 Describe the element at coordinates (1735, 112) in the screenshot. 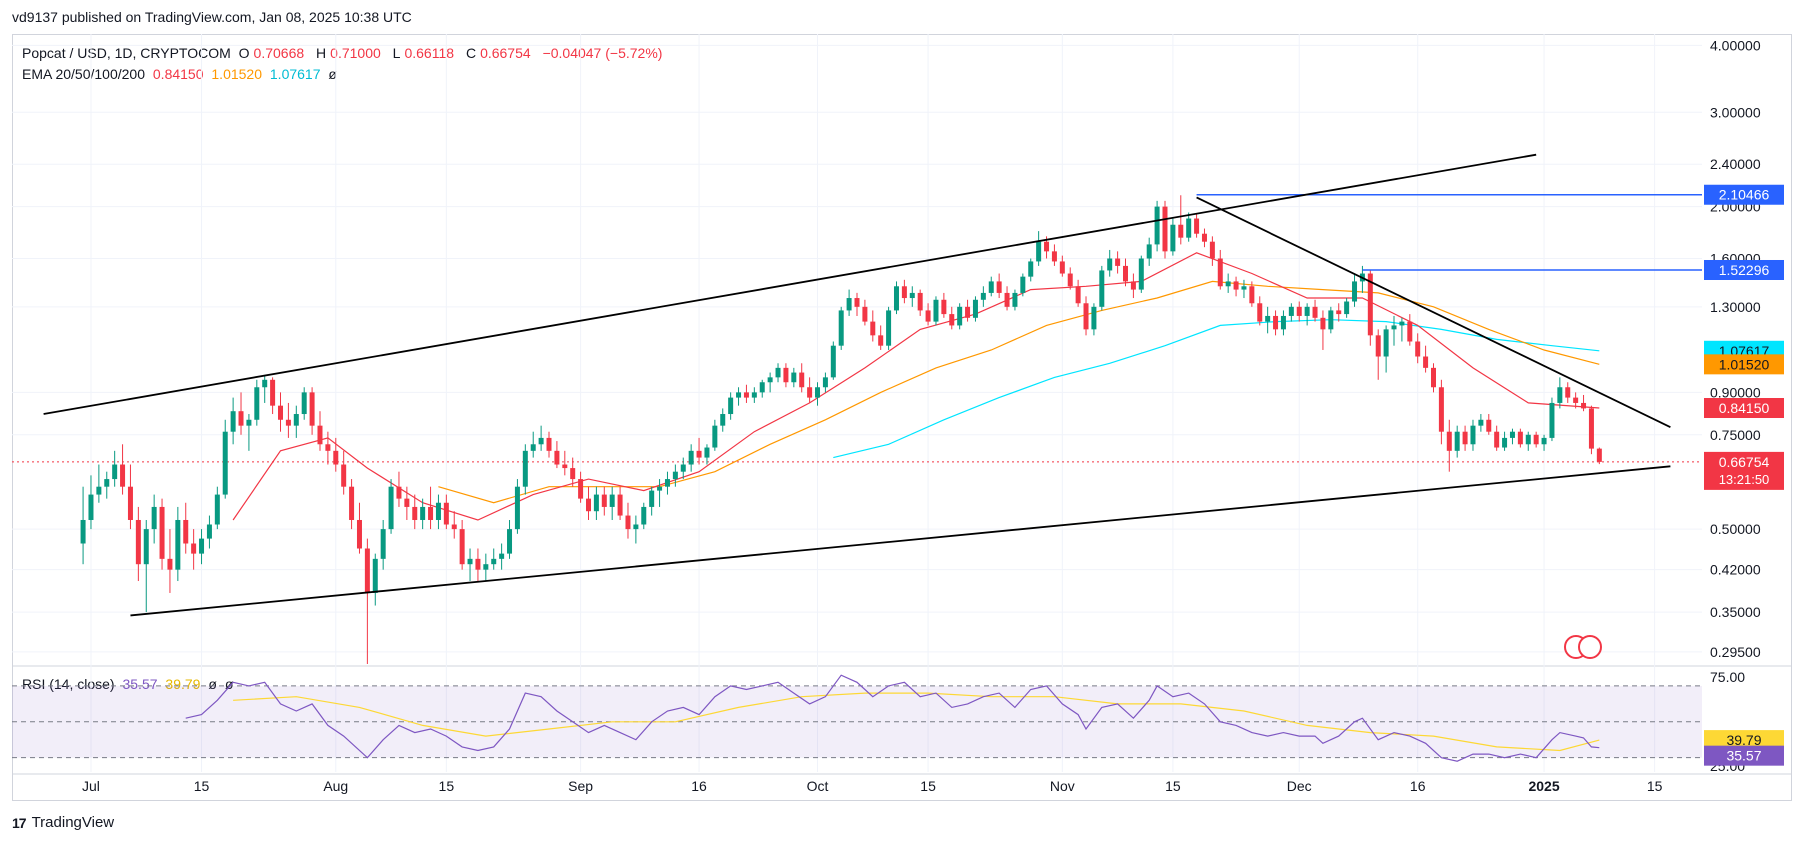

I see `price-tick-label: 3.00000` at that location.